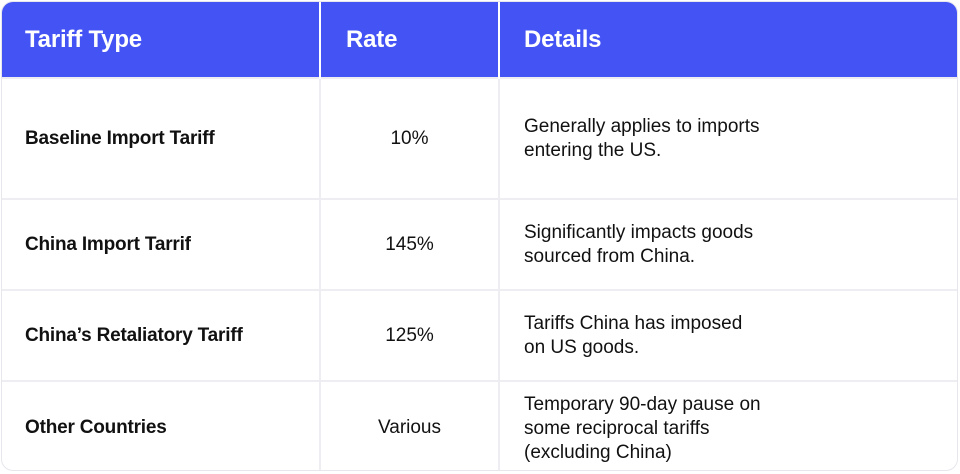 The height and width of the screenshot is (474, 960). Describe the element at coordinates (410, 335) in the screenshot. I see `cell-rate: 125%` at that location.